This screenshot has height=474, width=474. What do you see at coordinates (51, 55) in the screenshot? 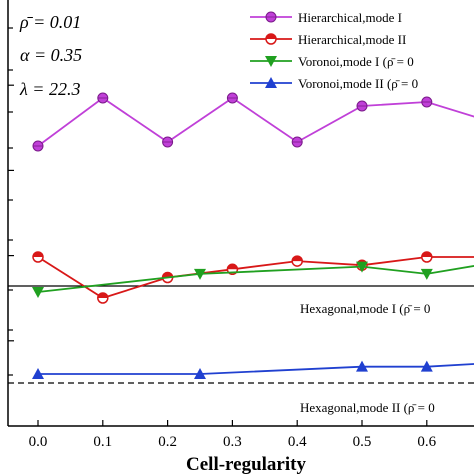
I see `parameter-label: α = 0.35` at bounding box center [51, 55].